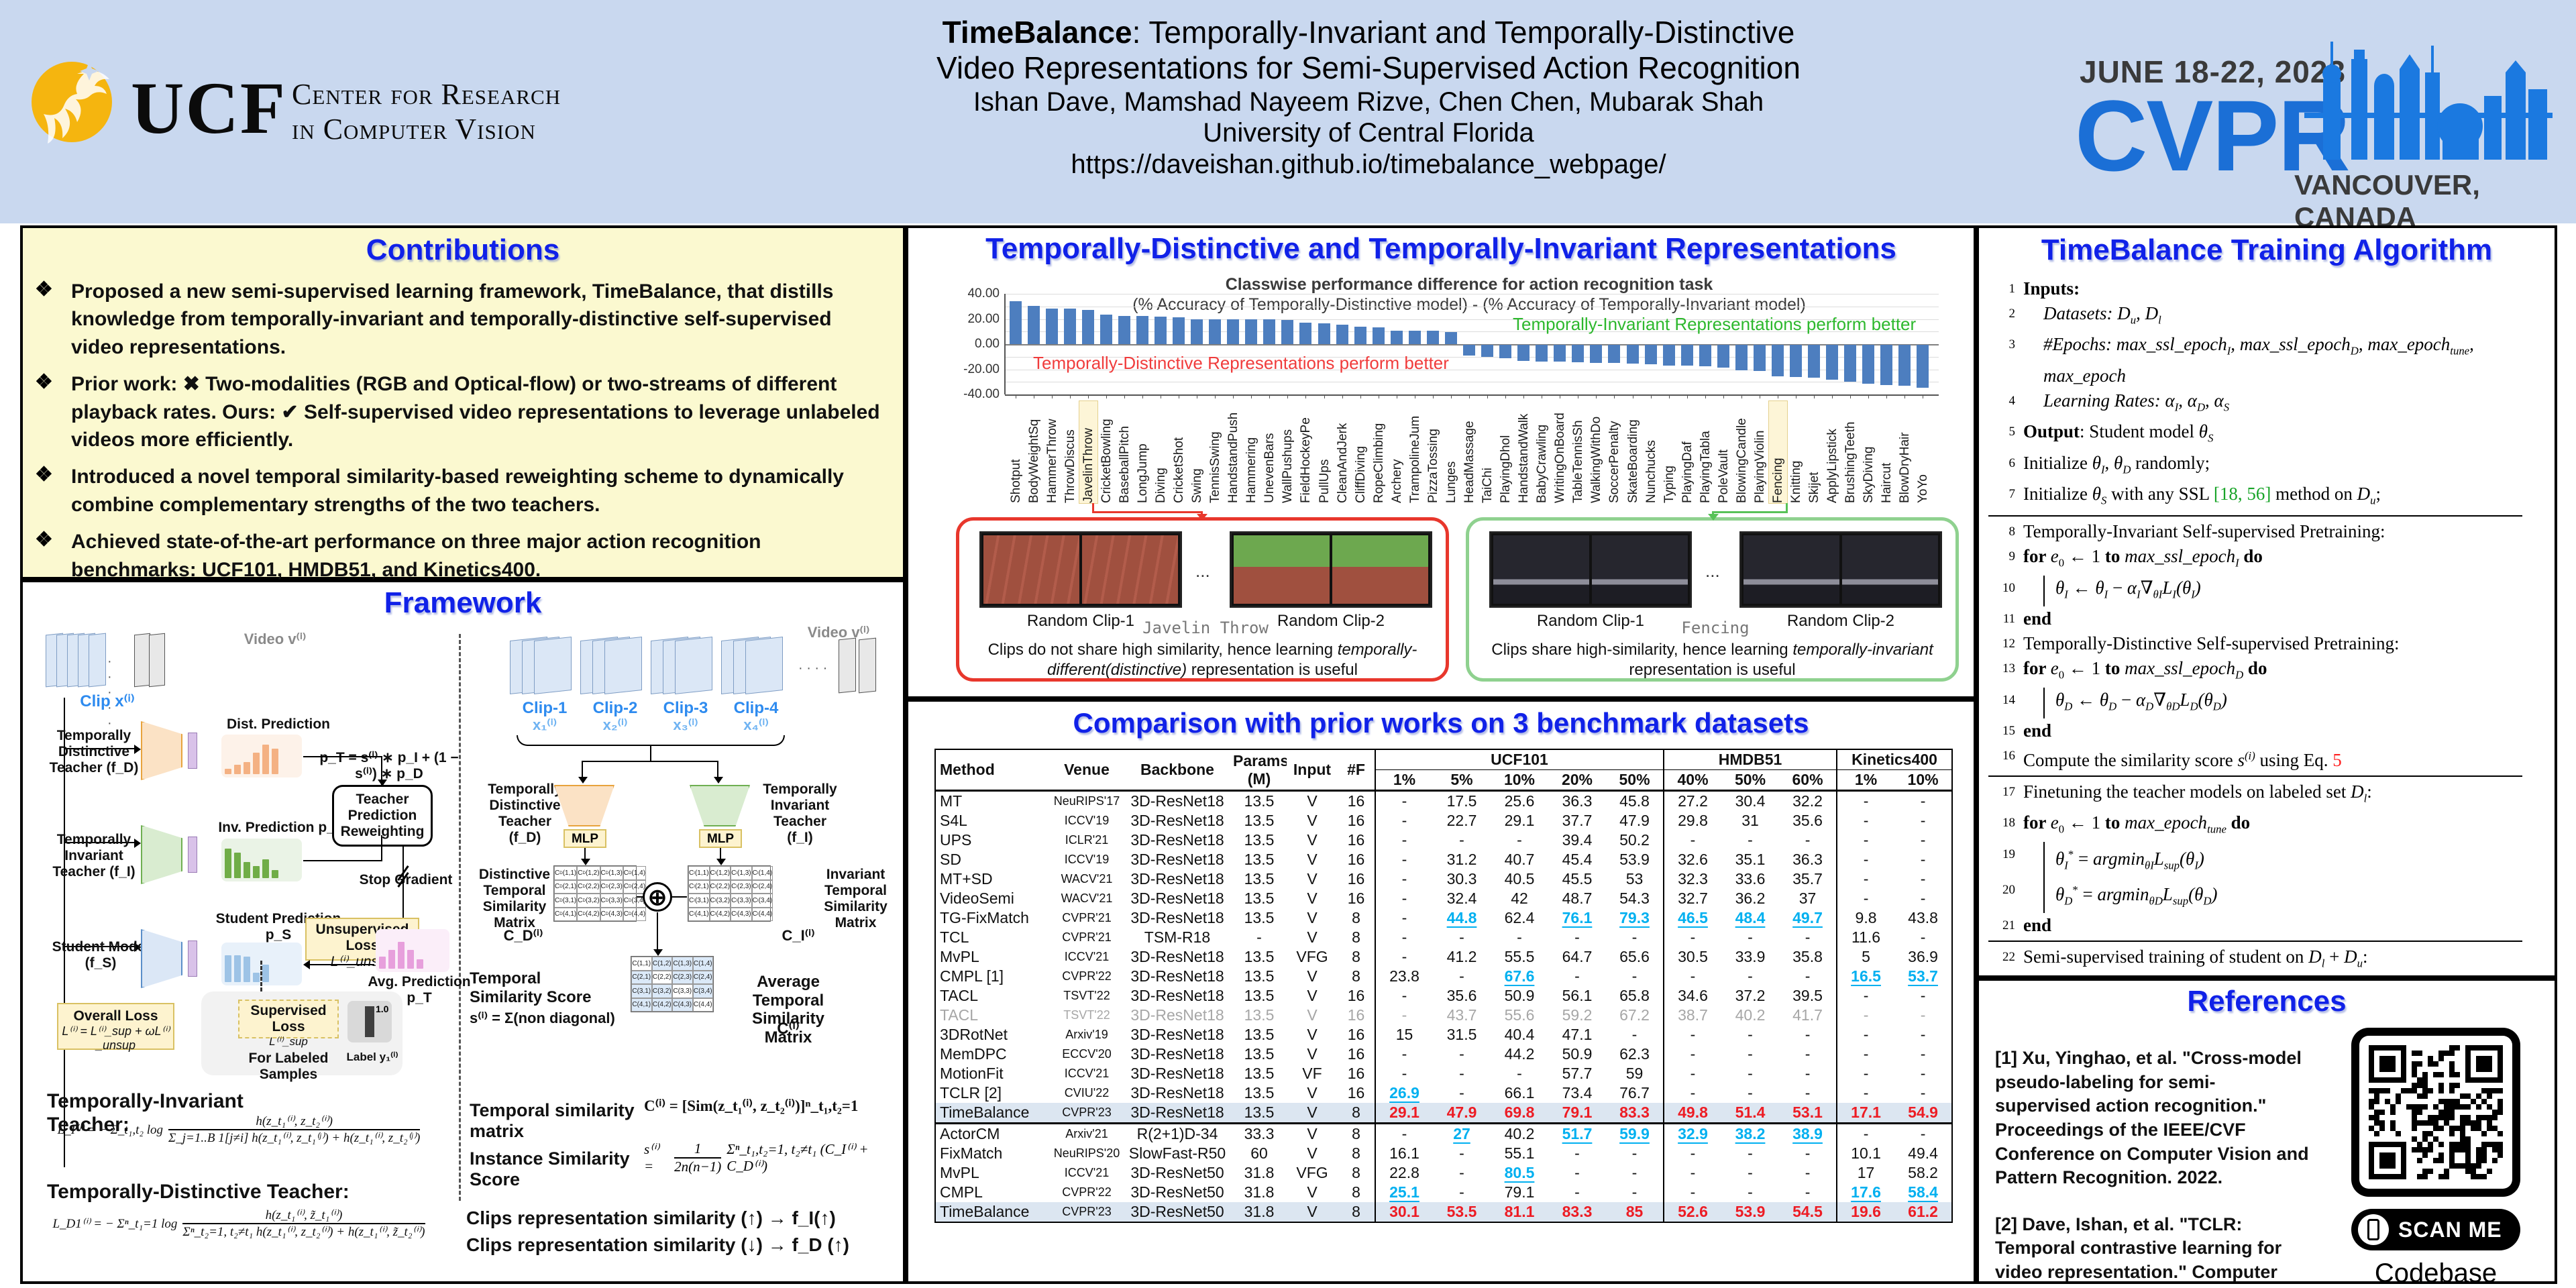 The width and height of the screenshot is (2576, 1288). What do you see at coordinates (1692, 957) in the screenshot?
I see `table-cell: 30.5` at bounding box center [1692, 957].